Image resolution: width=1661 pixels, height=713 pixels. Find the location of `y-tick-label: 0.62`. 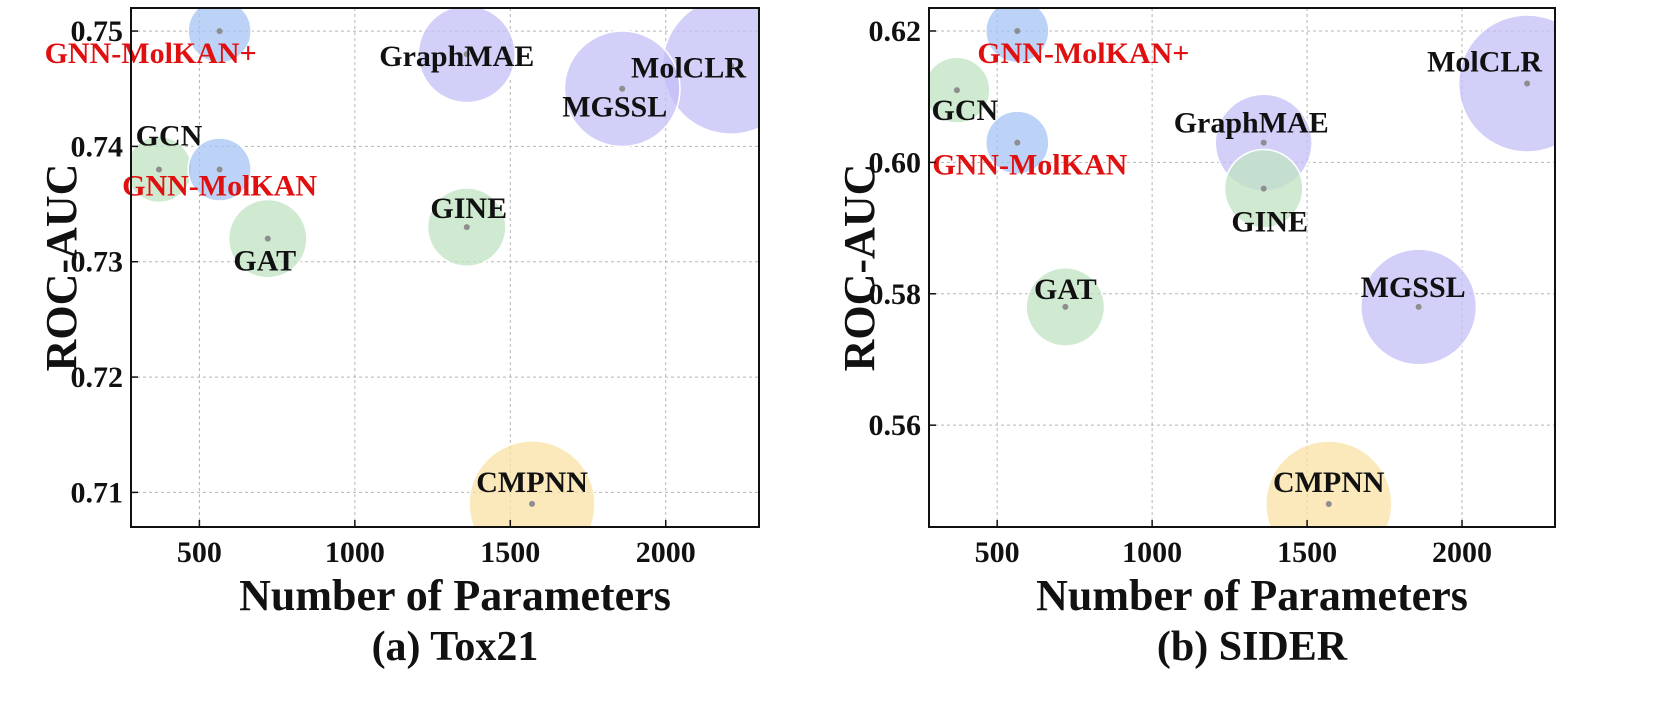

y-tick-label: 0.62 is located at coordinates (895, 31).